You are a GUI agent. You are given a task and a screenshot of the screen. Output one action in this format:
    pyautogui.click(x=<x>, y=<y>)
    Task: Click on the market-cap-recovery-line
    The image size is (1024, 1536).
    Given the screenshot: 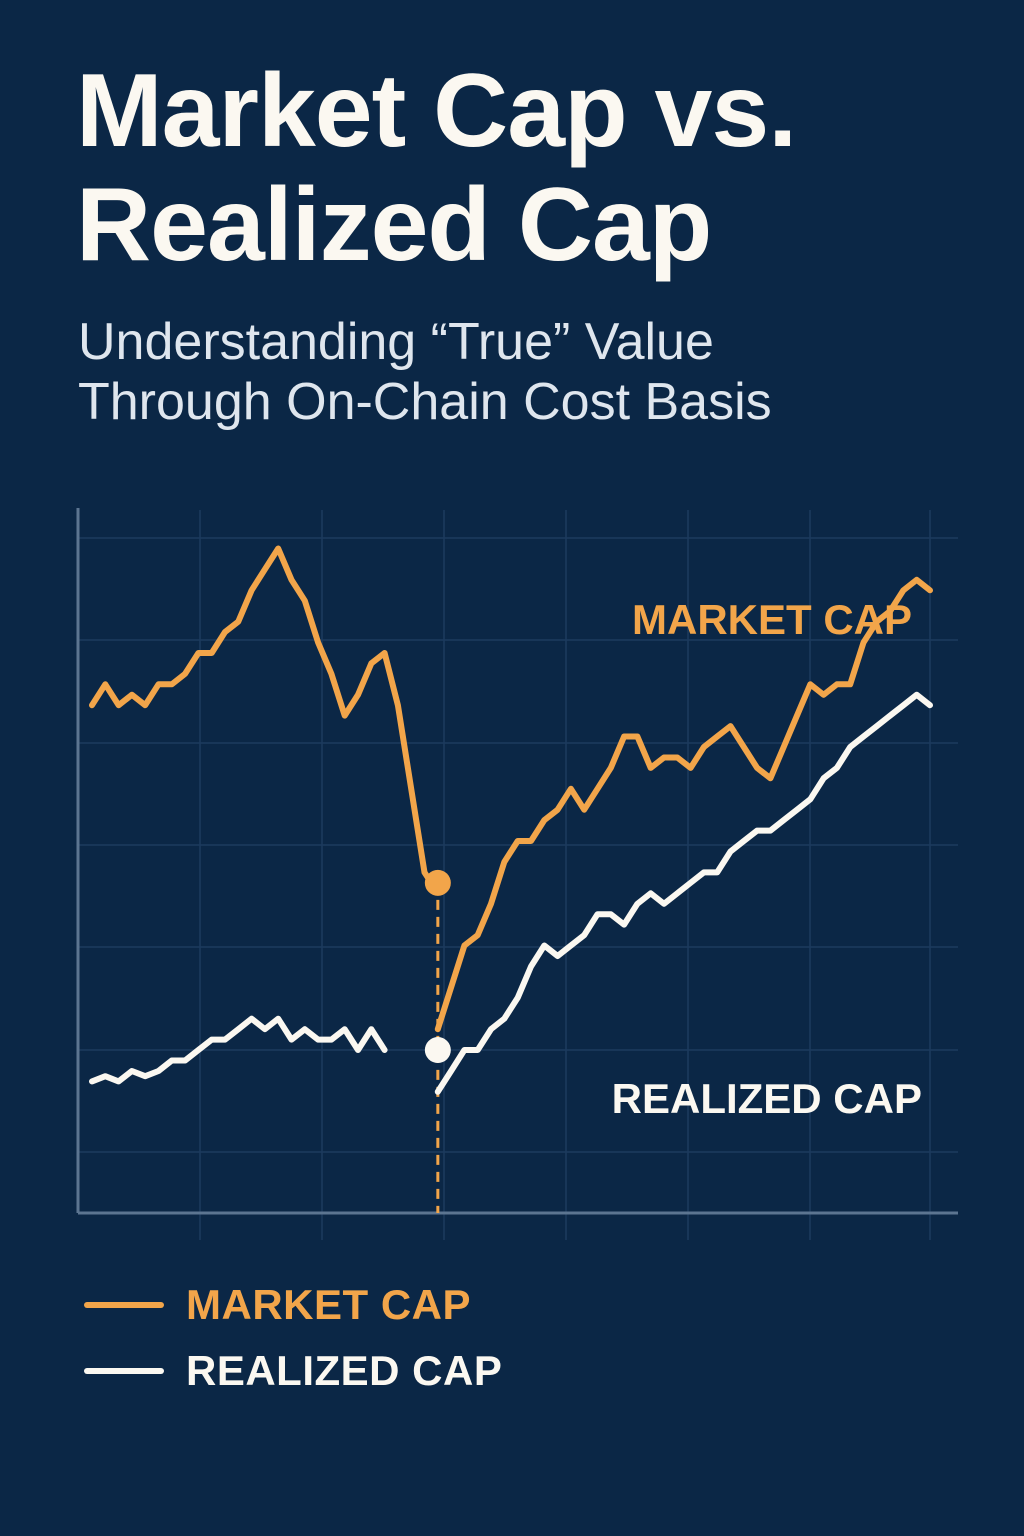 What is the action you would take?
    pyautogui.click(x=683, y=804)
    